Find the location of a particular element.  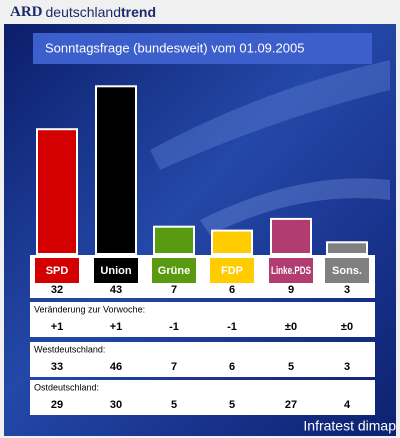

table-title: Ostdeutschland: is located at coordinates (66, 387).